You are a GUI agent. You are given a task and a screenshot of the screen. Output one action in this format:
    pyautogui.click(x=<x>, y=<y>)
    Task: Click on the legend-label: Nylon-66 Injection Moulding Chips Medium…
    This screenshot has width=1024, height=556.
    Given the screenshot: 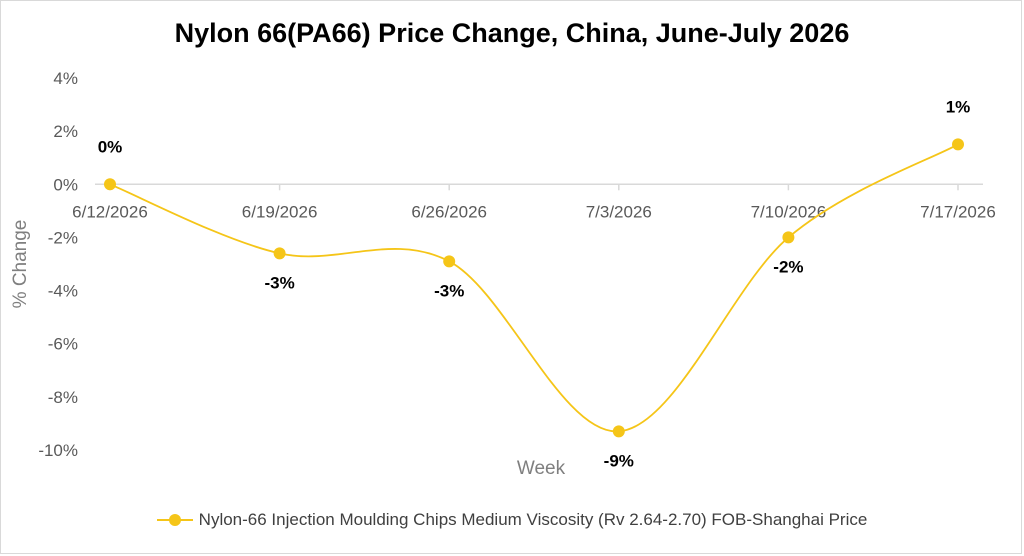 What is the action you would take?
    pyautogui.click(x=533, y=519)
    